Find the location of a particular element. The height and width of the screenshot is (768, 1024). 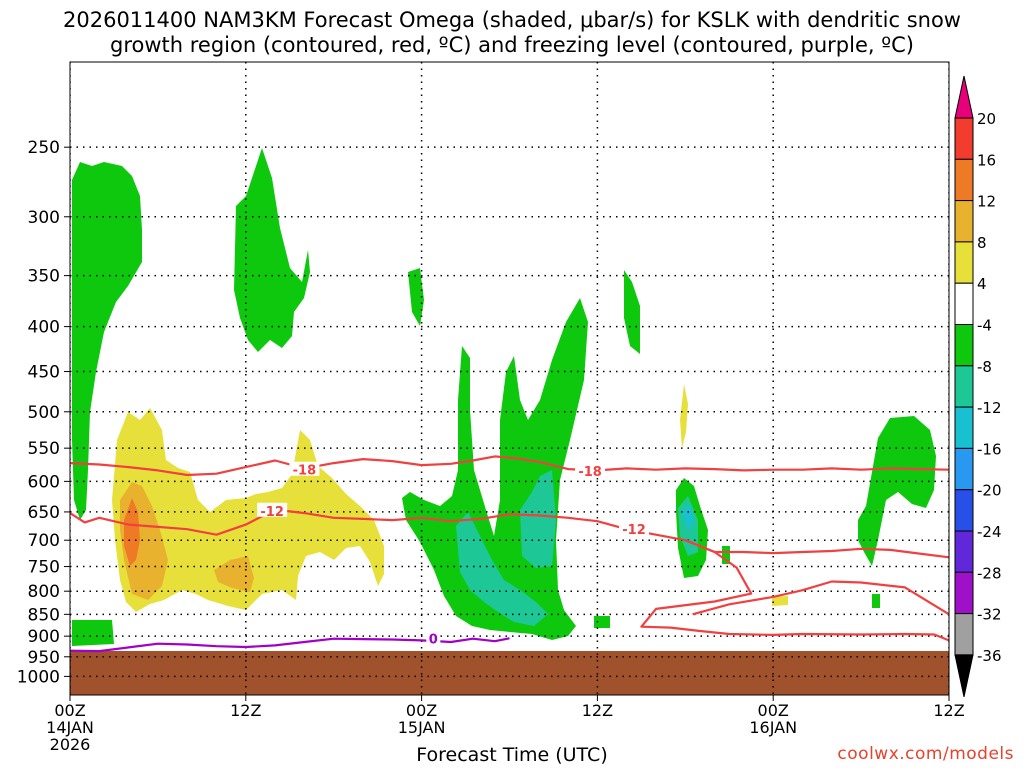

x-tick-label: 15JAN is located at coordinates (422, 727).